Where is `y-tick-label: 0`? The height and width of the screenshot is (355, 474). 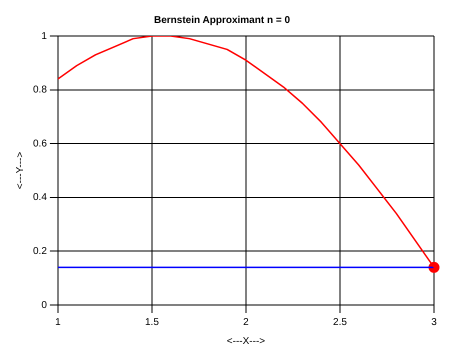
y-tick-label: 0 is located at coordinates (44, 305).